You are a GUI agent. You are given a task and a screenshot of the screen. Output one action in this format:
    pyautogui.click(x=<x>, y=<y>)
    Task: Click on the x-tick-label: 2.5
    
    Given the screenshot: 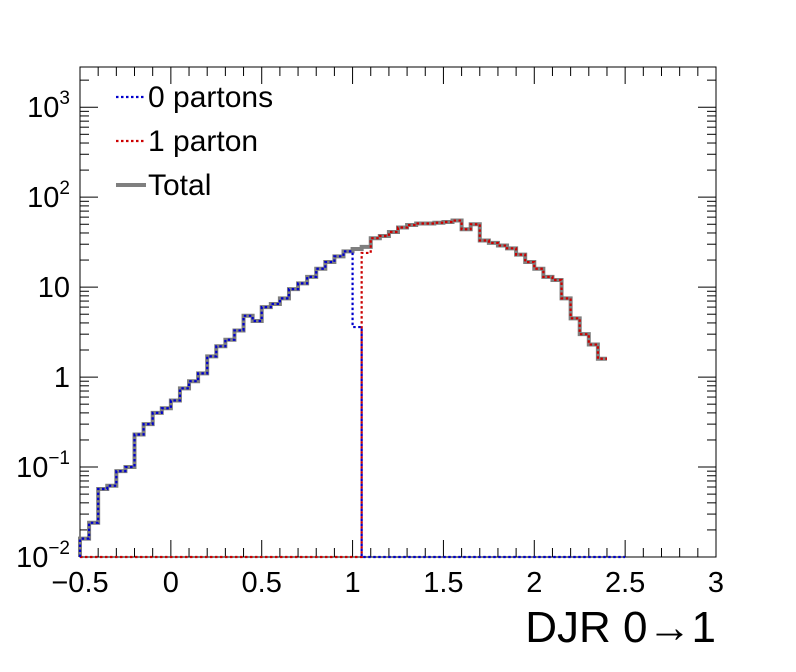 What is the action you would take?
    pyautogui.click(x=625, y=583)
    